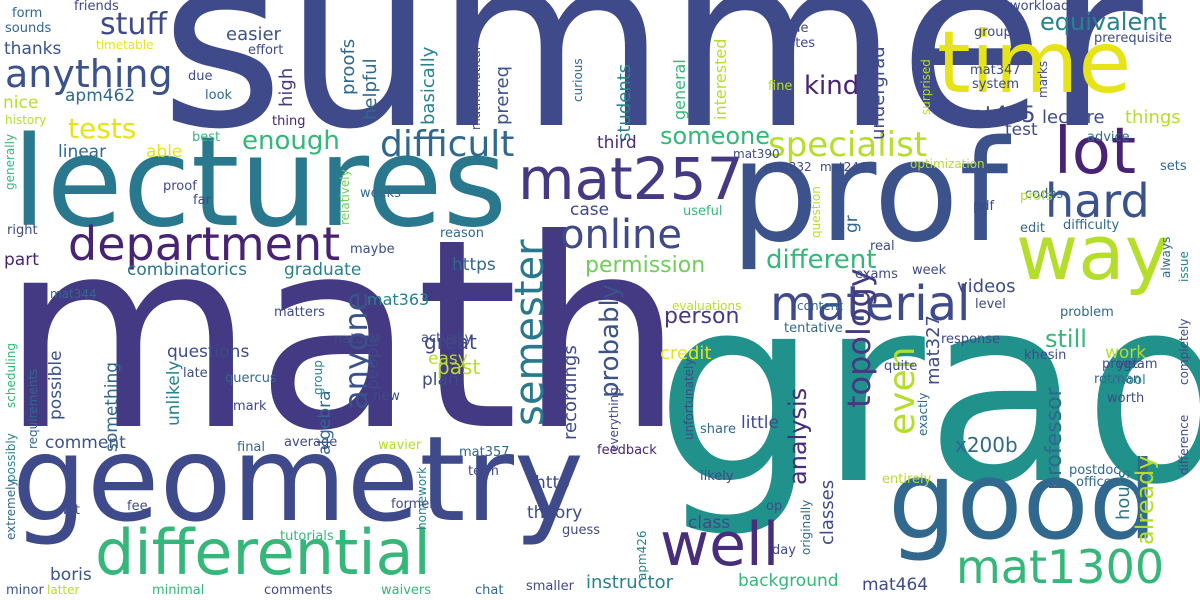  I want to click on word-background: background, so click(788, 581).